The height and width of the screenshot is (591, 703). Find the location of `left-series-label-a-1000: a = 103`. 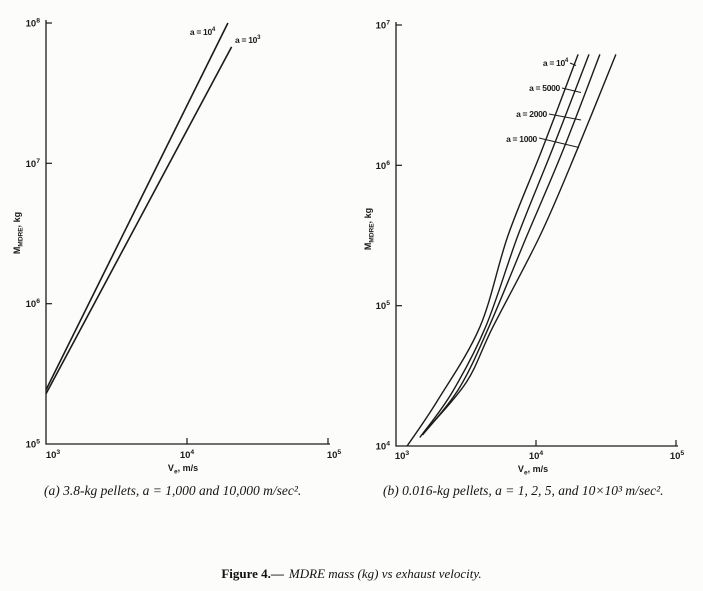

left-series-label-a-1000: a = 103 is located at coordinates (248, 39).